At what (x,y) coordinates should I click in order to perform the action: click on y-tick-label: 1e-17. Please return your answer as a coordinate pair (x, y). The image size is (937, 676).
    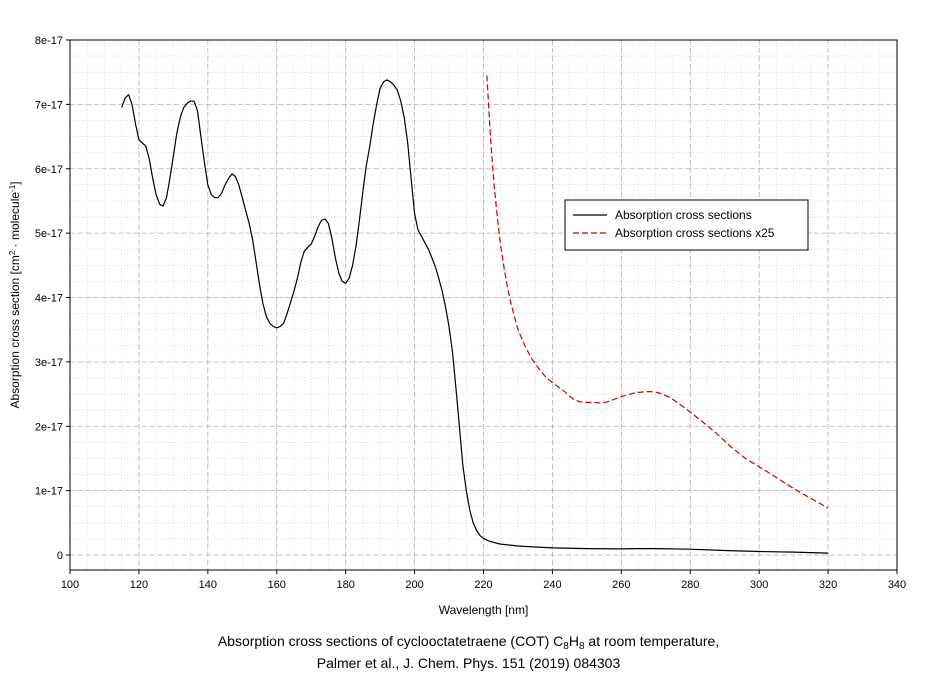
    Looking at the image, I should click on (49, 492).